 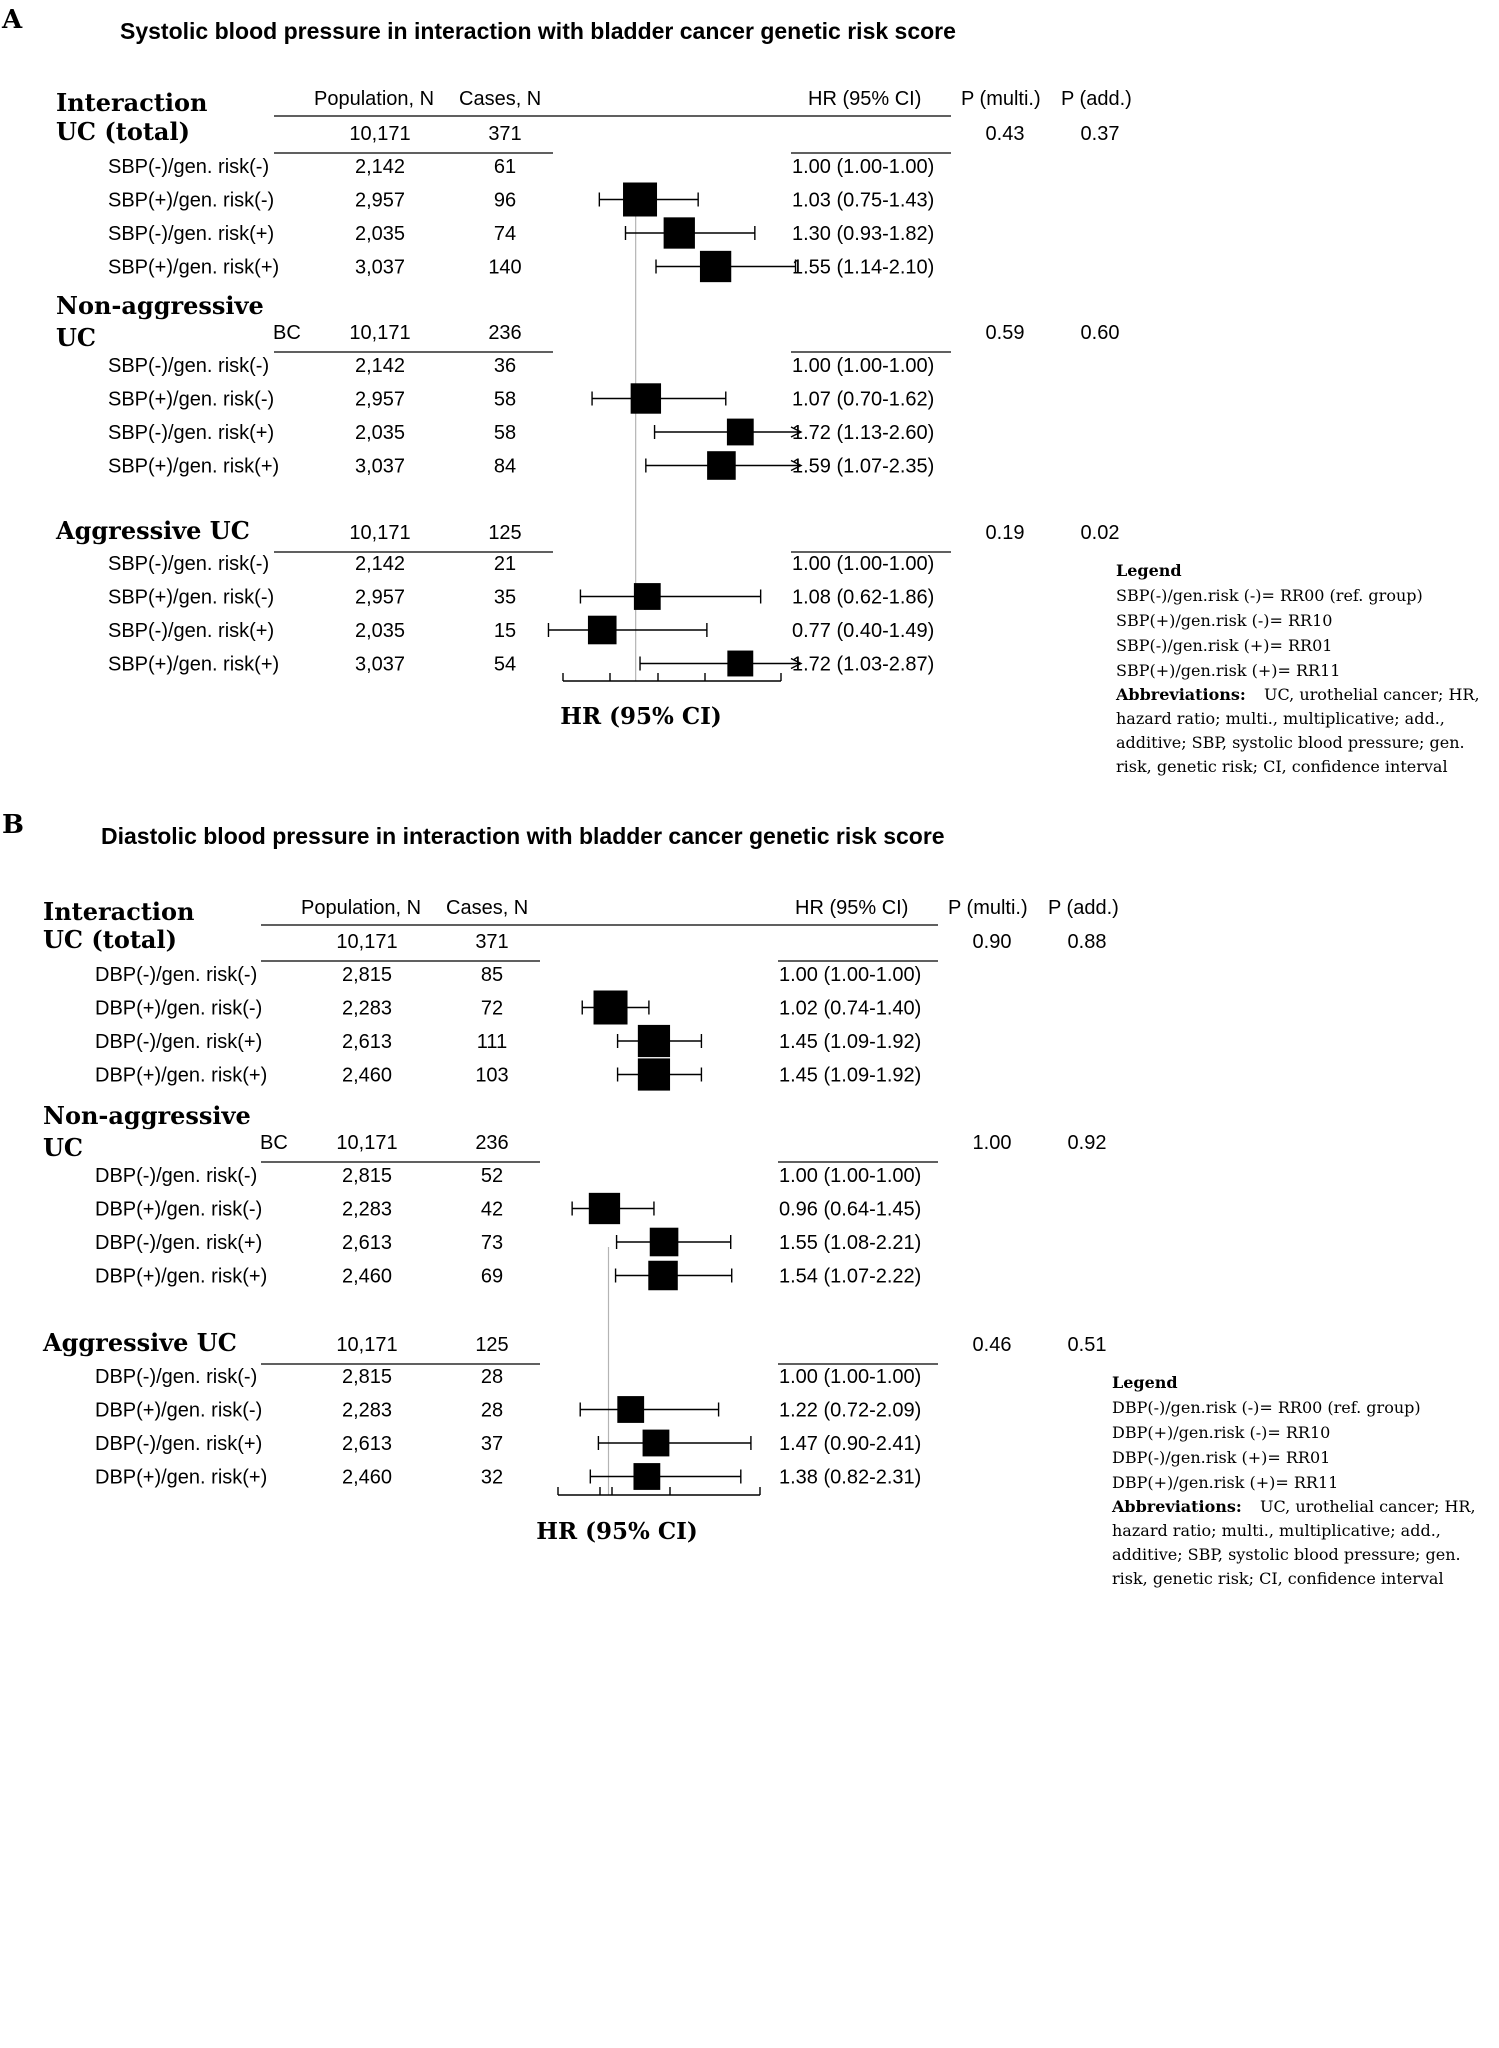 What do you see at coordinates (850, 1243) in the screenshot?
I see `row-hr-text: 1.55 (1.08-2.21)` at bounding box center [850, 1243].